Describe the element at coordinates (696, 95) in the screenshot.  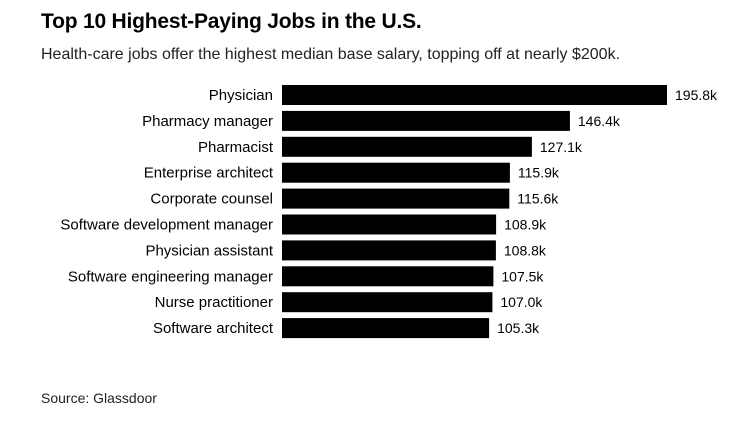
I see `value-label: 195.8k` at that location.